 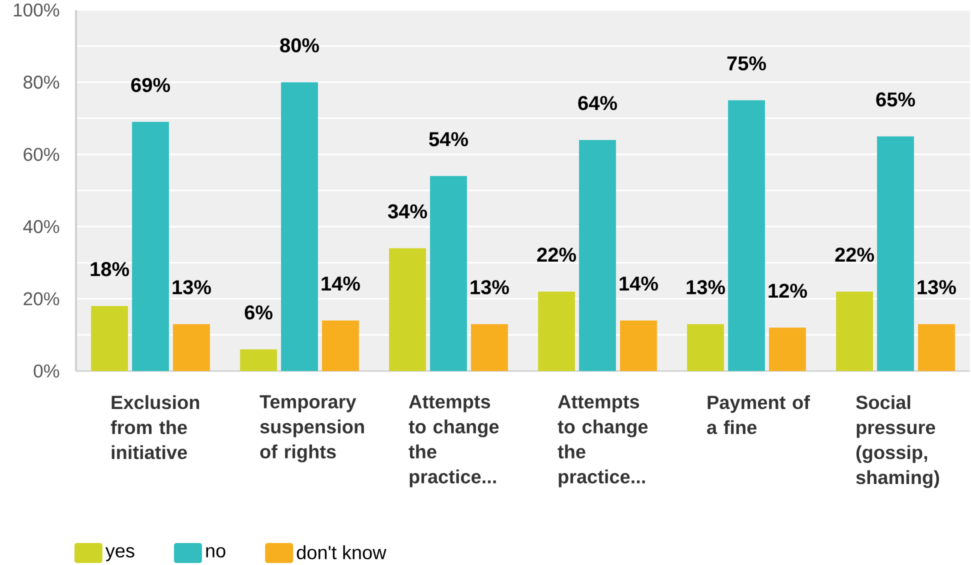 What do you see at coordinates (895, 99) in the screenshot?
I see `data-label: 65%` at bounding box center [895, 99].